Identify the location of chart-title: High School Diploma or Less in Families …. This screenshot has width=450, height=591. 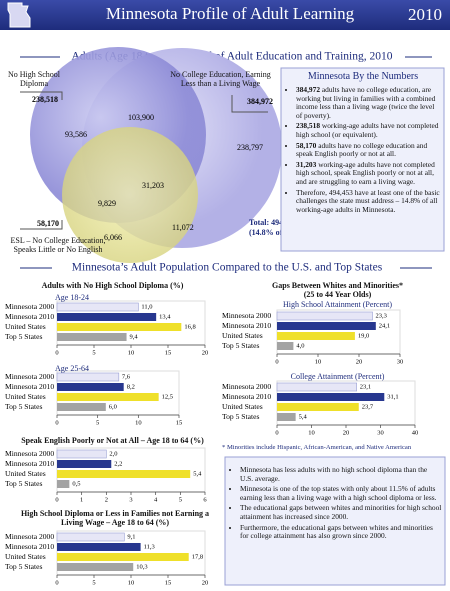
(115, 518).